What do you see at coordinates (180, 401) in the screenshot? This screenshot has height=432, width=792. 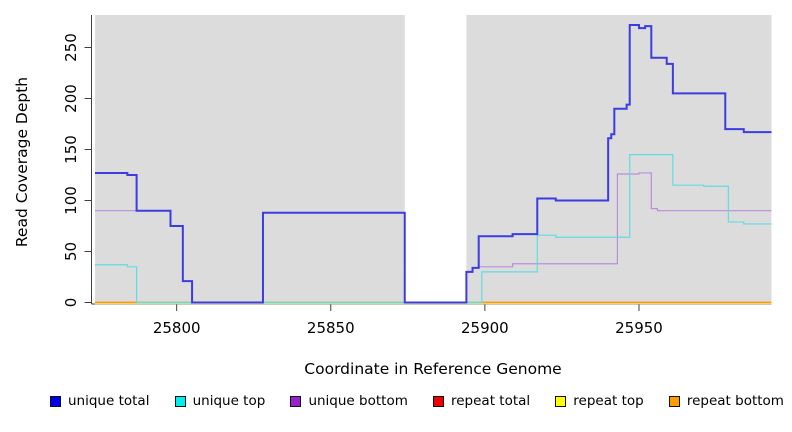 I see `legend-swatch-unique-top` at bounding box center [180, 401].